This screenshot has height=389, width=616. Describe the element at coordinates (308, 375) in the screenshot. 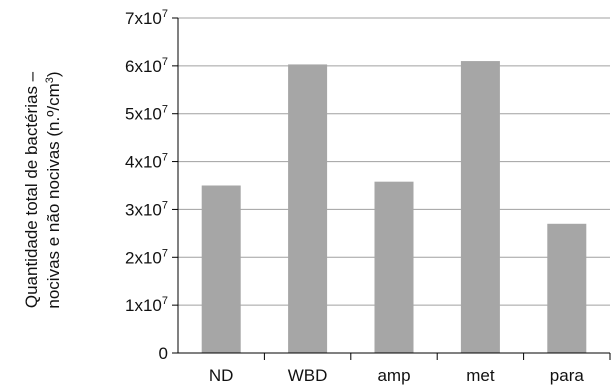

I see `x-tick-label: WBD` at that location.